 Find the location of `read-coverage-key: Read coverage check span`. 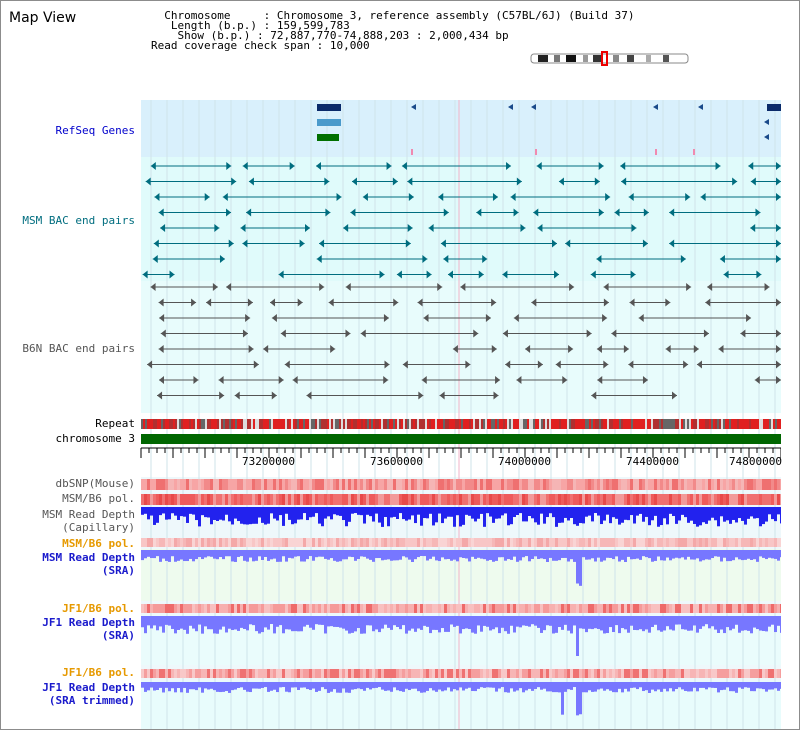

read-coverage-key: Read coverage check span is located at coordinates (230, 45).